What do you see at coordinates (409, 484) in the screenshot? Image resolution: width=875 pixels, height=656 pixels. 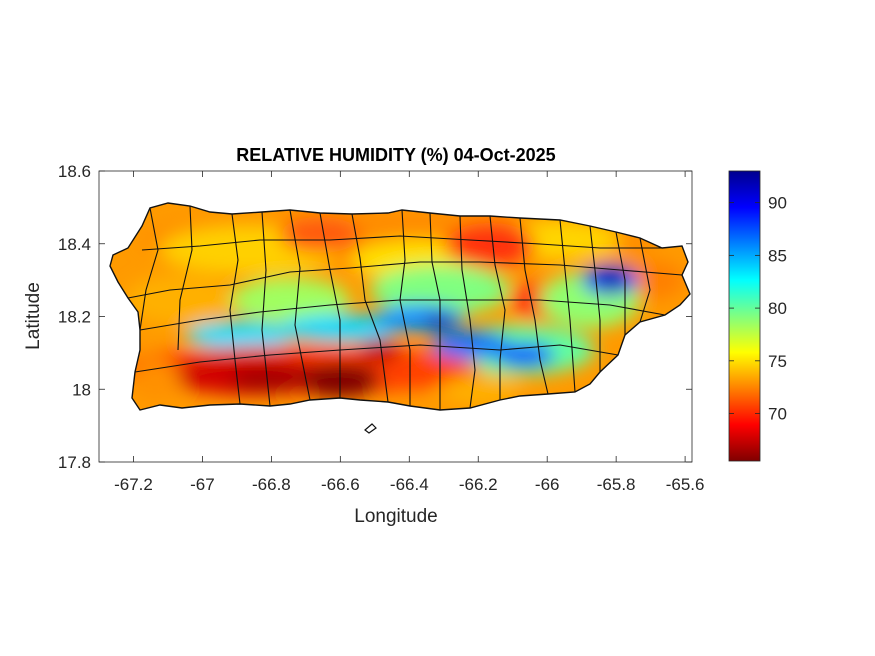 I see `x-tick-label: -66.4` at bounding box center [409, 484].